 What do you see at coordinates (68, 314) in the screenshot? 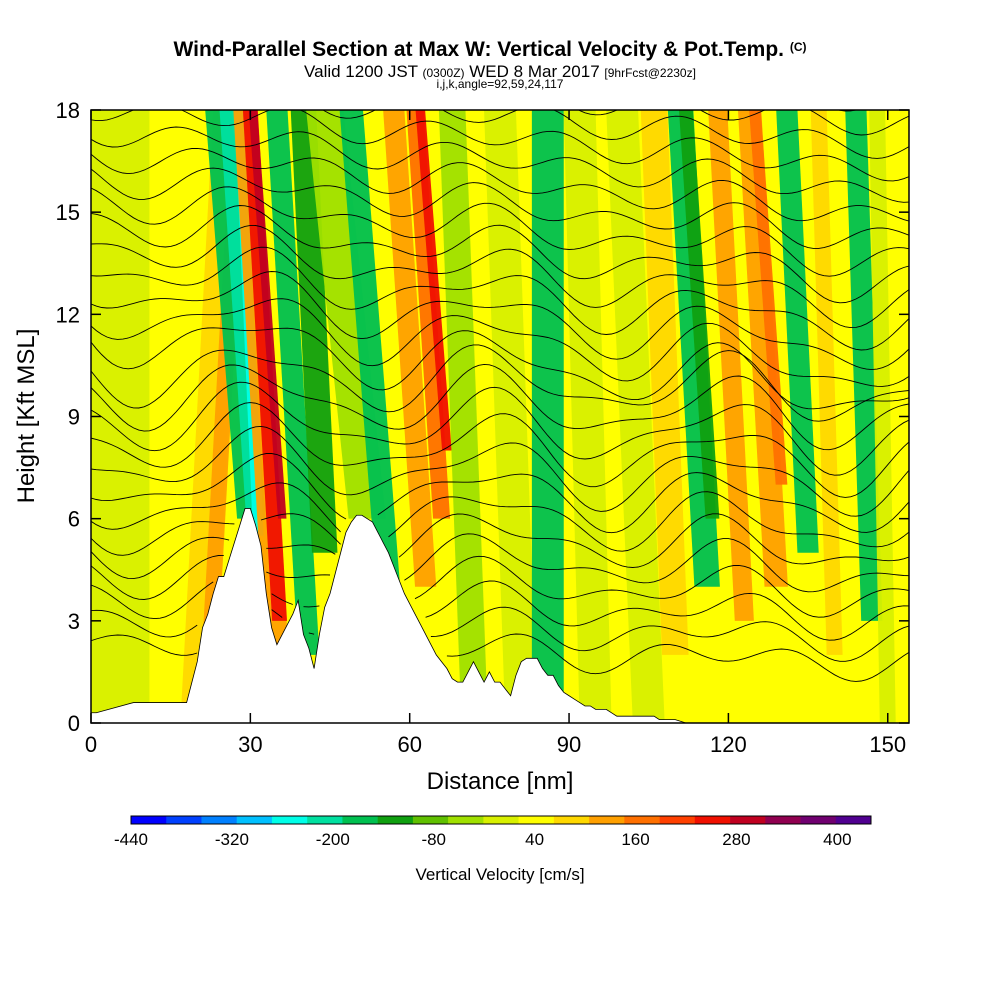
I see `y-tick-label: 12` at bounding box center [68, 314].